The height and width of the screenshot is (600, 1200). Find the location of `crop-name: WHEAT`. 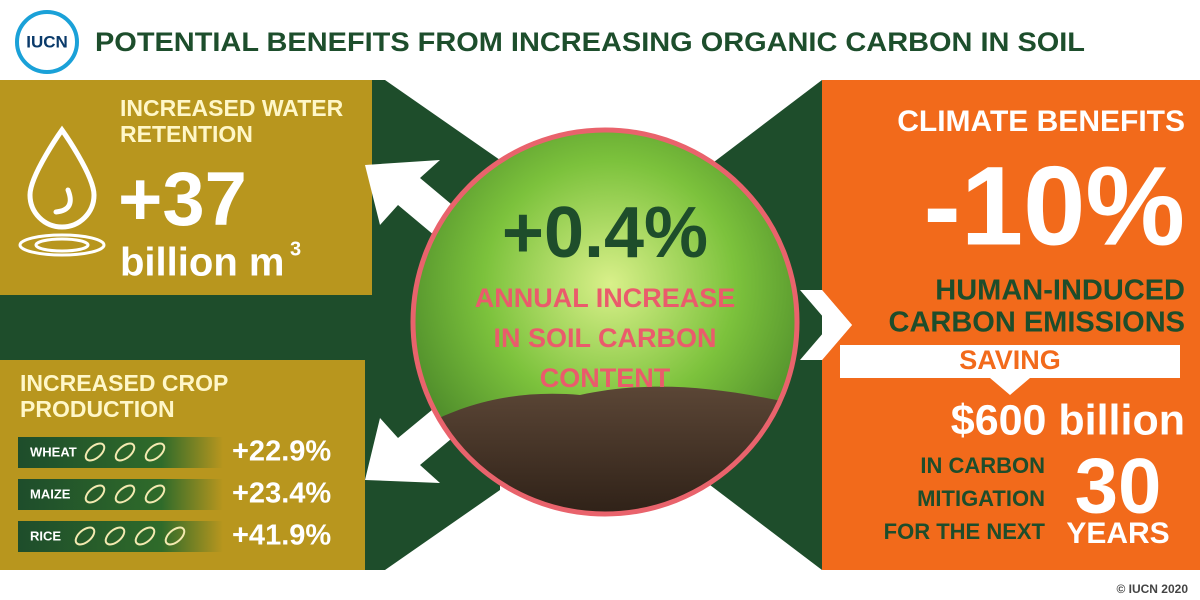

crop-name: WHEAT is located at coordinates (53, 451).